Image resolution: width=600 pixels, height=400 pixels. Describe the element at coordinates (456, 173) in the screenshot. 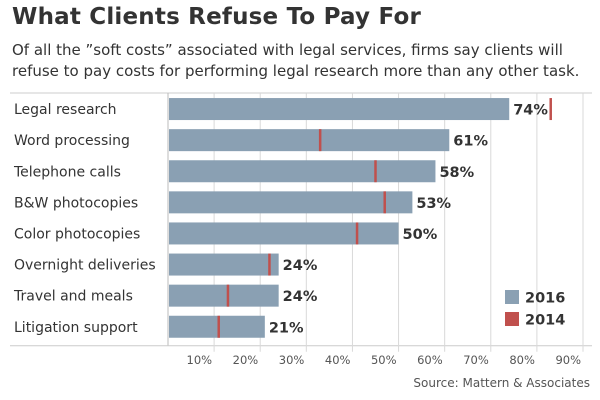

I see `value-label: 58%` at that location.